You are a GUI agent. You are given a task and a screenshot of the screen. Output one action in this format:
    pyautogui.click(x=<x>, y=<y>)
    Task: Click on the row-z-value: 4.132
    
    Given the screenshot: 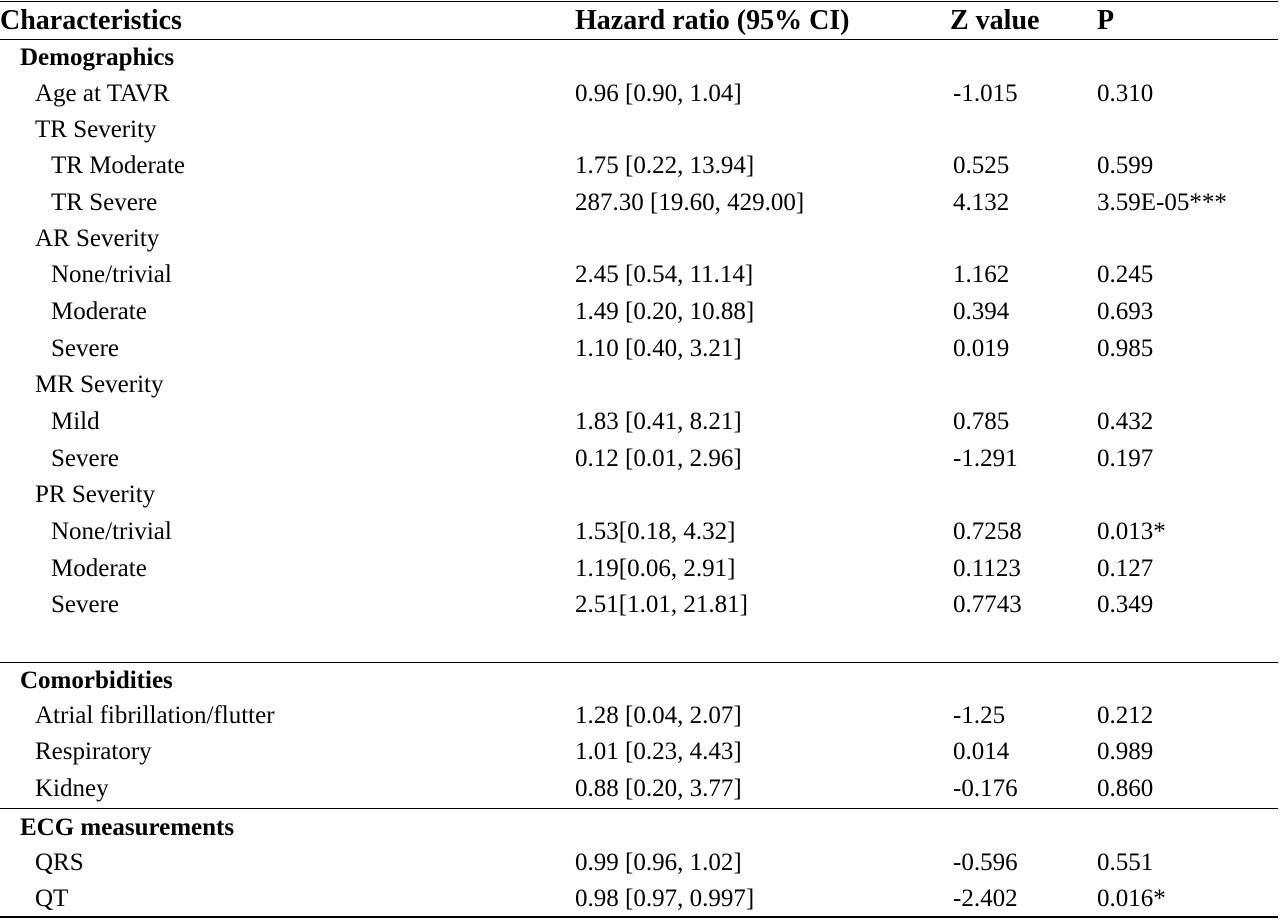 What is the action you would take?
    pyautogui.click(x=981, y=202)
    